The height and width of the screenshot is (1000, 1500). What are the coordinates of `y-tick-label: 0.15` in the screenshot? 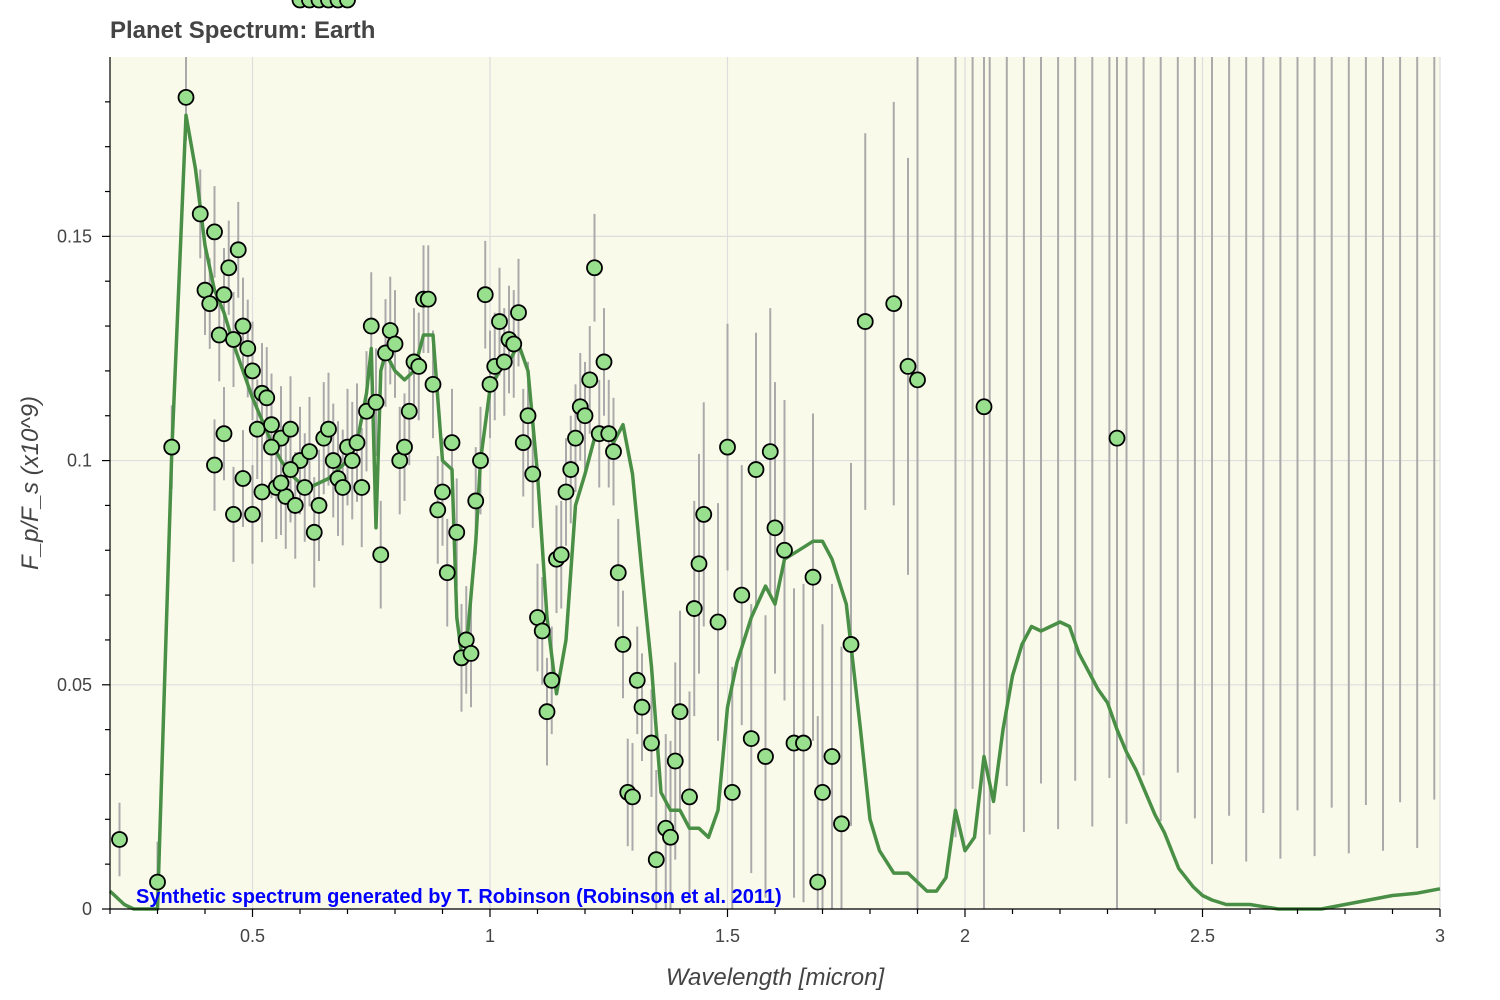 It's located at (74, 236).